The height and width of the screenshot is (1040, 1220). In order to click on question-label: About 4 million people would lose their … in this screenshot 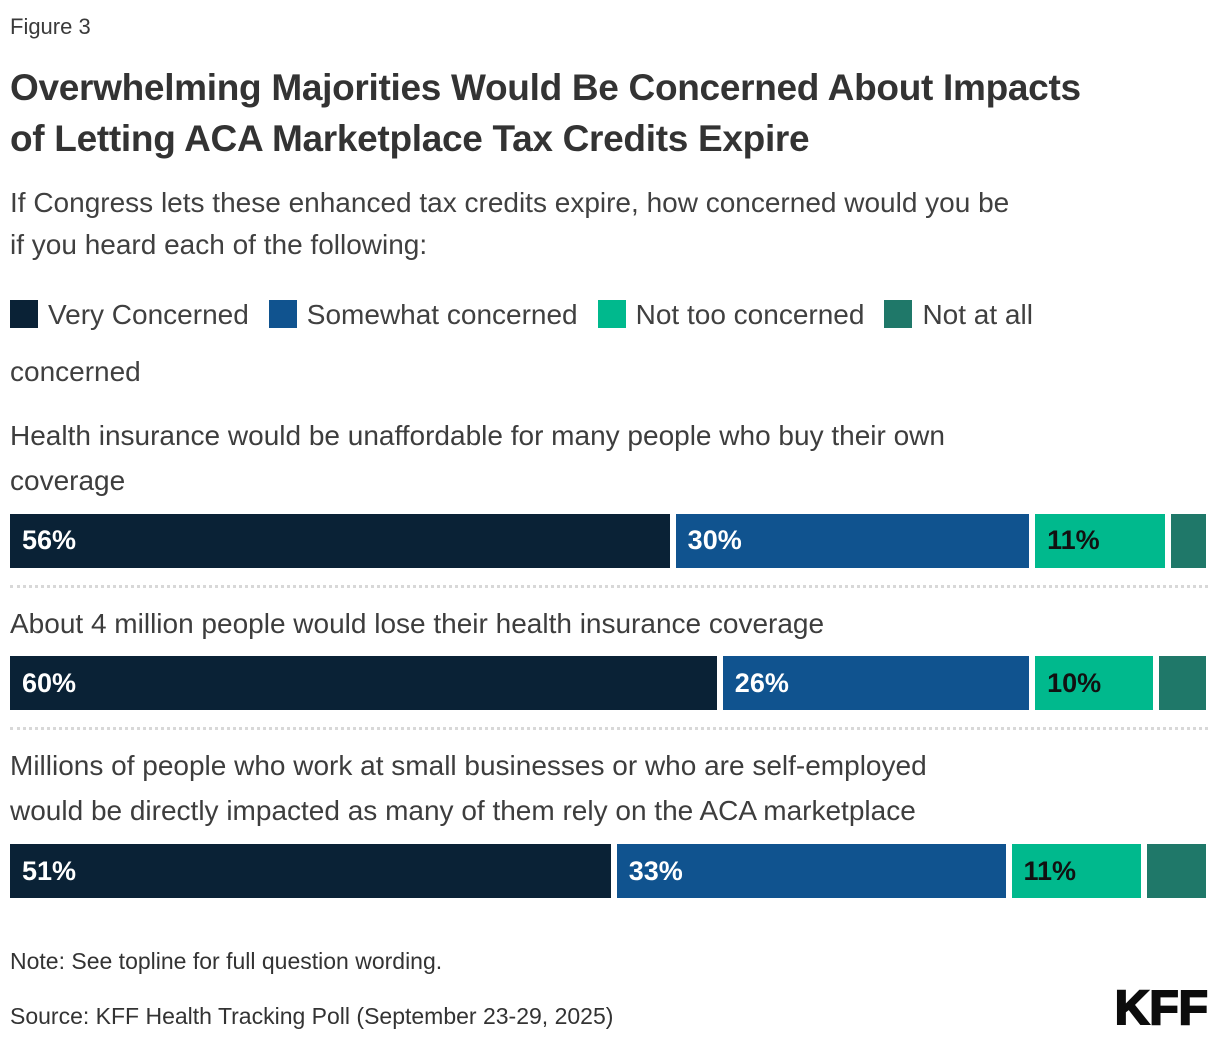, I will do `click(417, 623)`.